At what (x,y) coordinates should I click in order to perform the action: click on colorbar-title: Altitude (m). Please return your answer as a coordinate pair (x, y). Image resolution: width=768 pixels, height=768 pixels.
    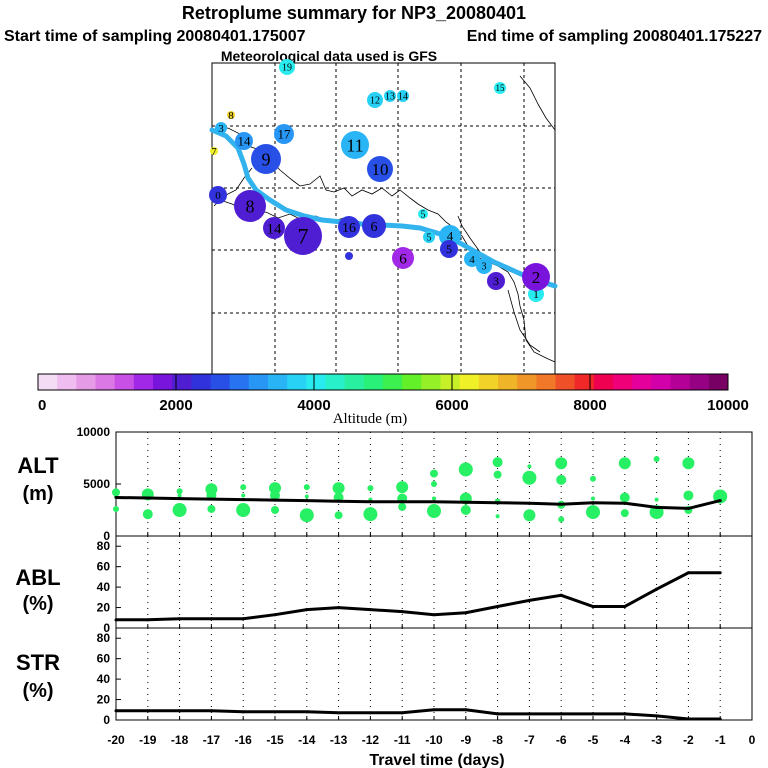
    Looking at the image, I should click on (370, 419).